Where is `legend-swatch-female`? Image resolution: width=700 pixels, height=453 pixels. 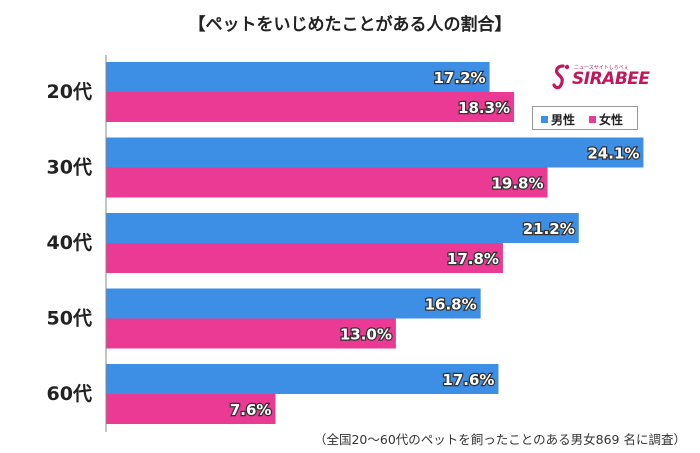
legend-swatch-female is located at coordinates (592, 119).